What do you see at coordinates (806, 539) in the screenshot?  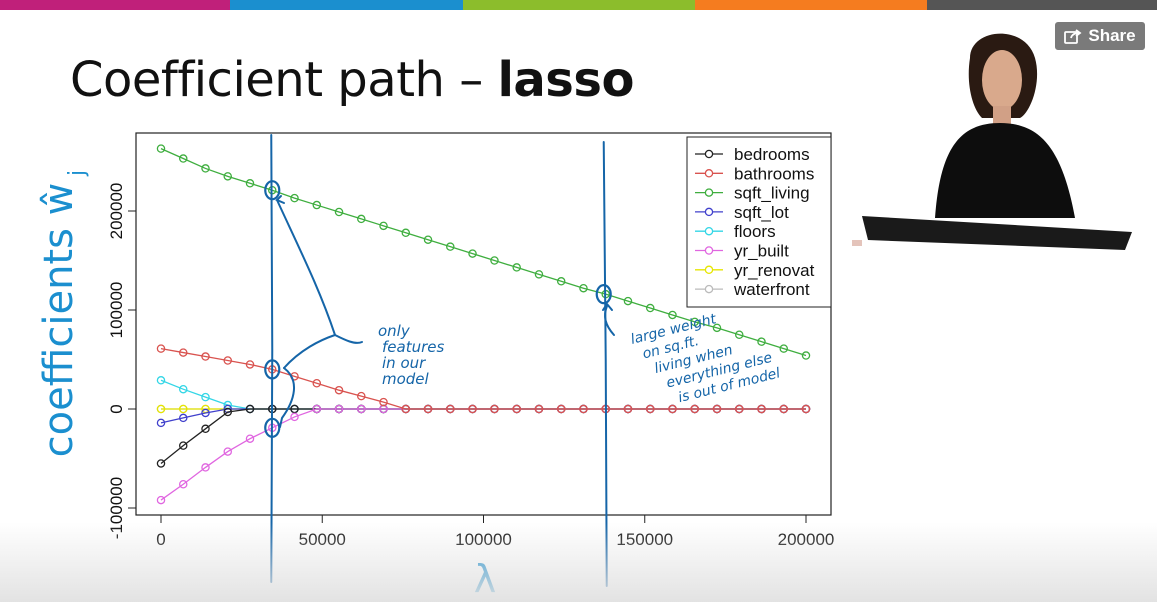 I see `x-tick-label: 200000` at bounding box center [806, 539].